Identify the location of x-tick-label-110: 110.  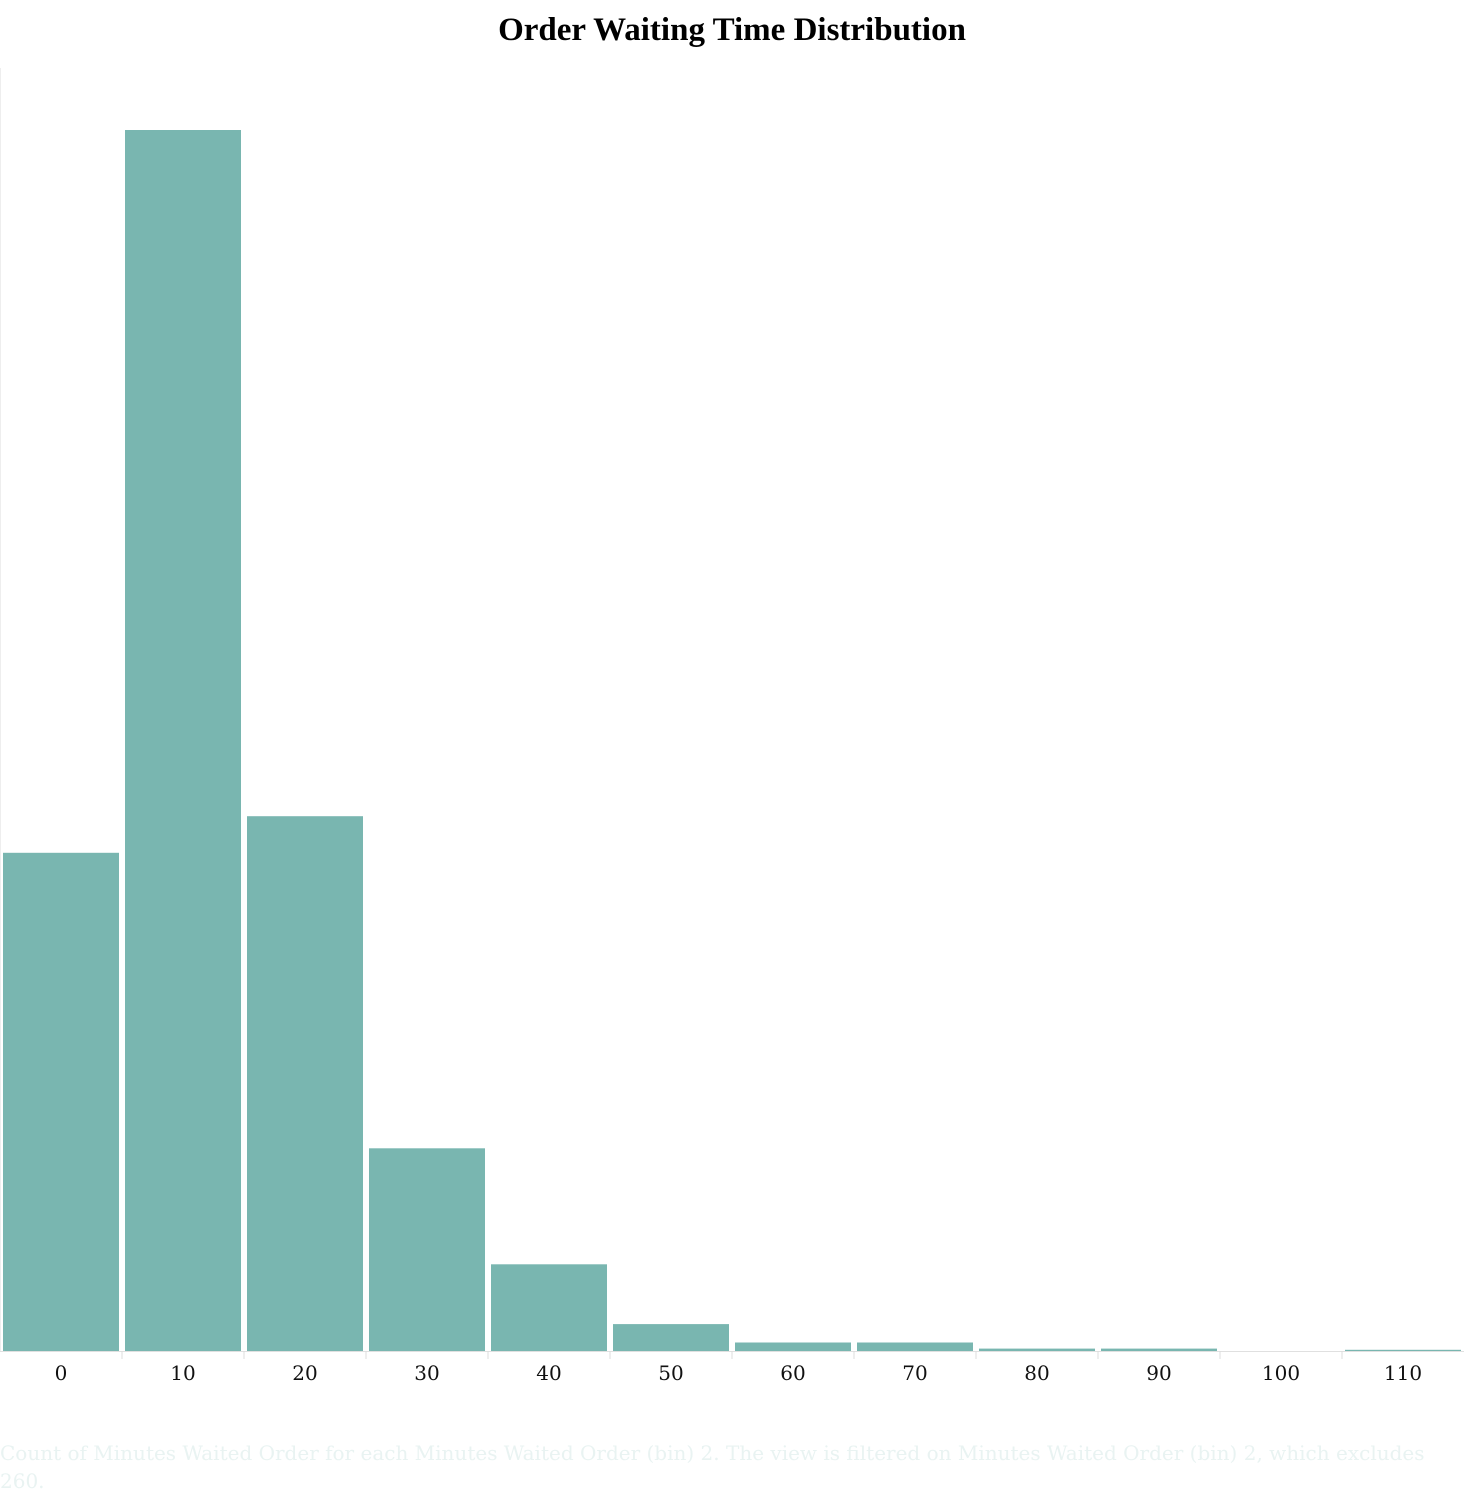
(1403, 1373).